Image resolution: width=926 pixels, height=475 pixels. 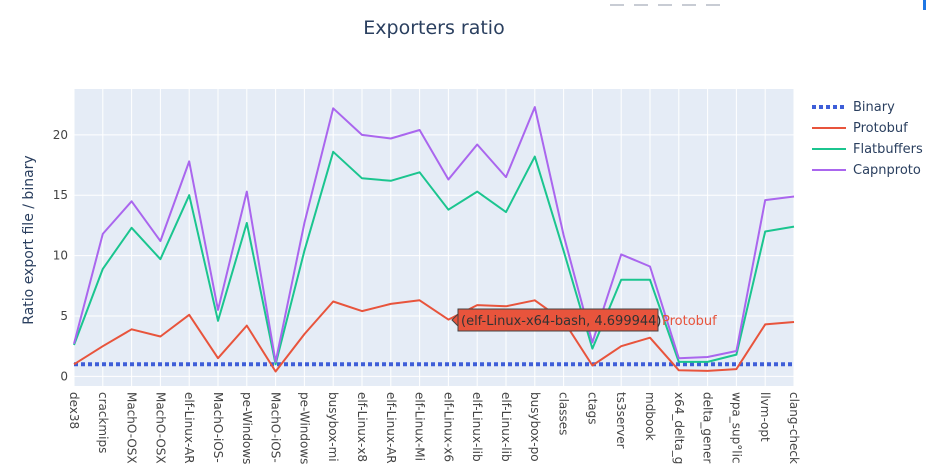 What do you see at coordinates (60, 135) in the screenshot?
I see `y-tick-label: 20` at bounding box center [60, 135].